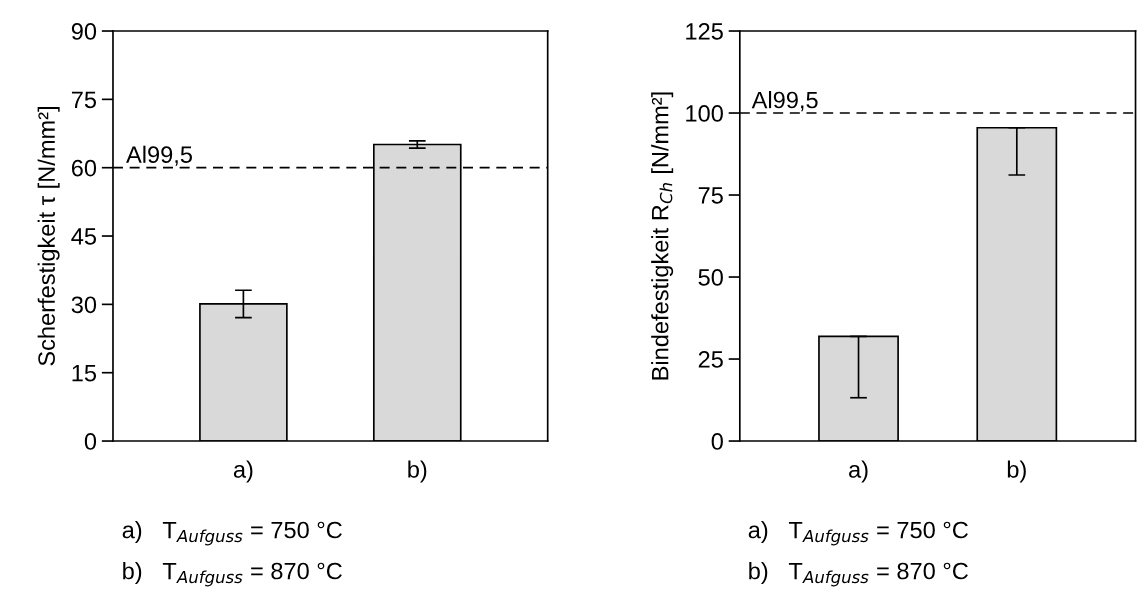  I want to click on y-tick-label: 25, so click(710, 359).